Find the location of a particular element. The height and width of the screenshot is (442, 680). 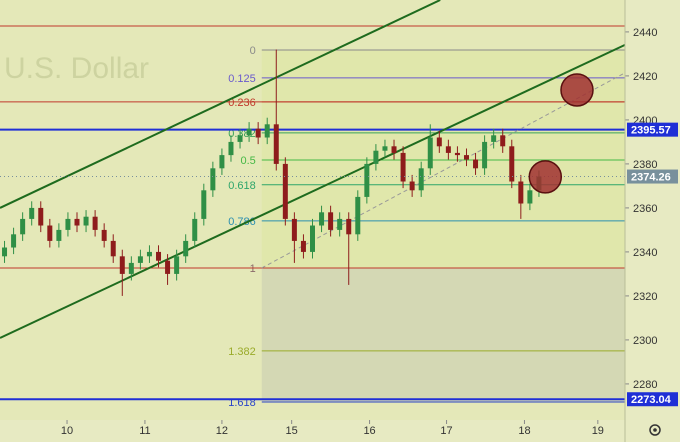

y-tick-label: 2360 is located at coordinates (645, 209).